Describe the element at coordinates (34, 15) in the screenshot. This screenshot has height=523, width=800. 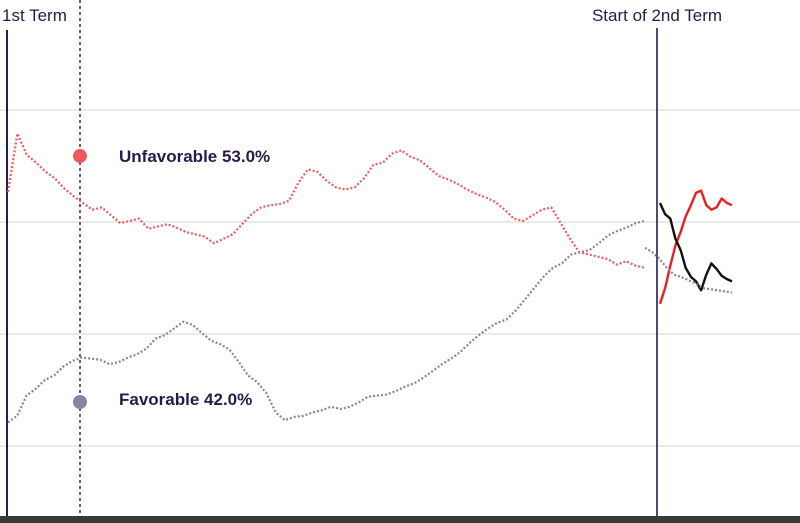
I see `first-term-marker-label: 1st Term` at that location.